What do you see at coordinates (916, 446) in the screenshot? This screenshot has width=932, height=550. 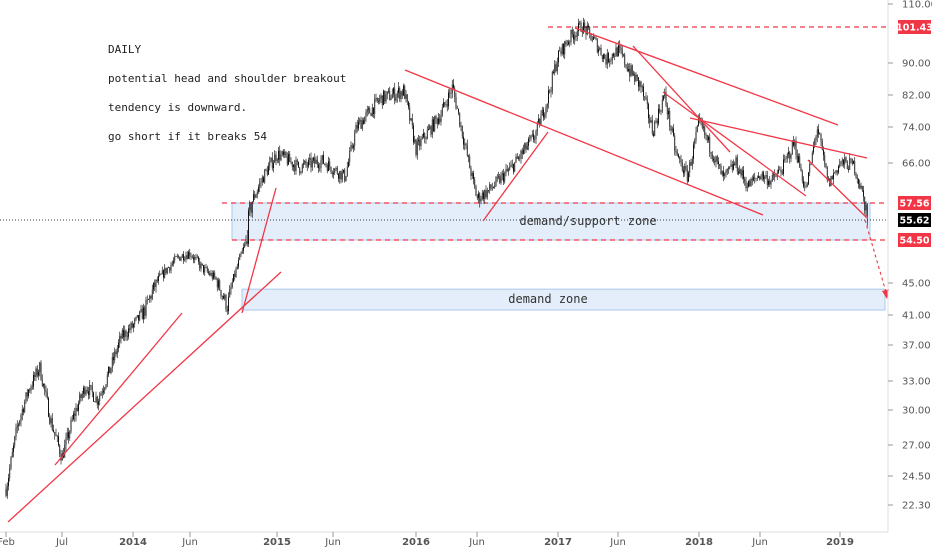 I see `y-tick-label: 27.00` at bounding box center [916, 446].